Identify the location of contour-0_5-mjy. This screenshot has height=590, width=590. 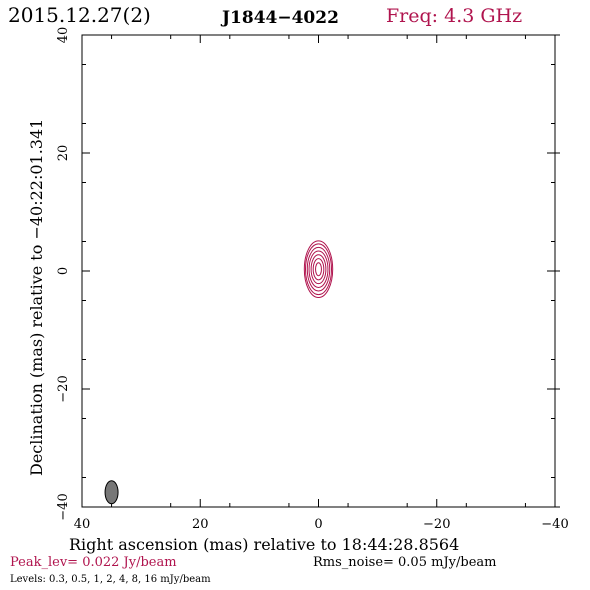
(318, 269).